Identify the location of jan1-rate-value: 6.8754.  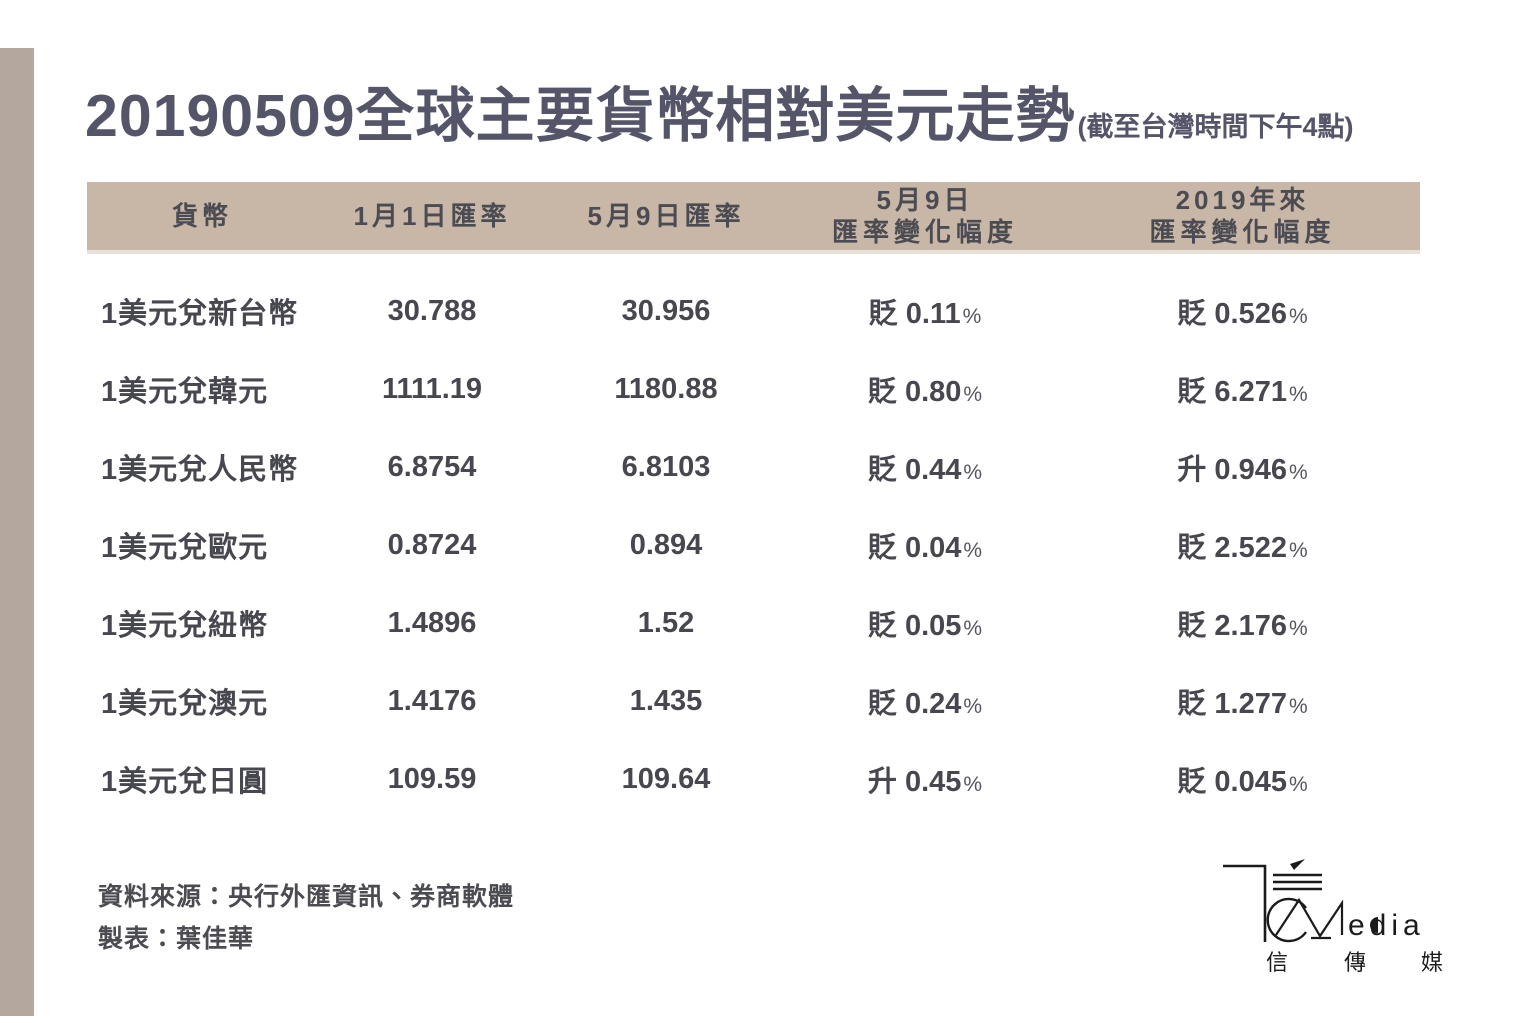
(432, 466).